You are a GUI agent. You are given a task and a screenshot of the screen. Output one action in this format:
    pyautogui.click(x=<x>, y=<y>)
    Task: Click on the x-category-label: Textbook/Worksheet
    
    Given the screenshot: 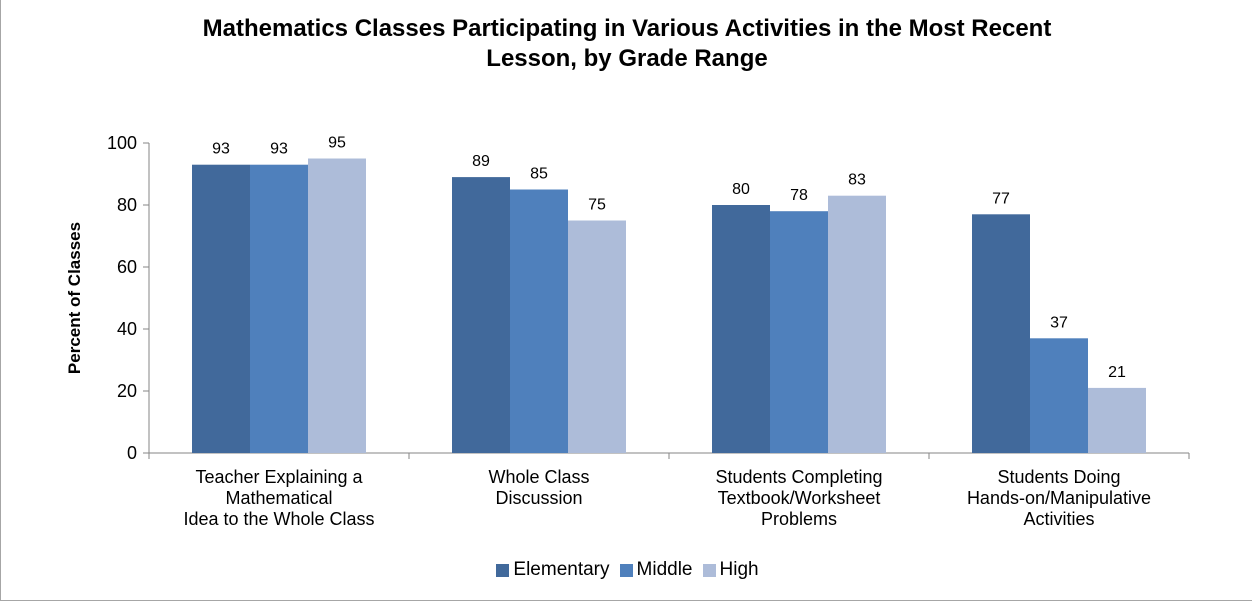 What is the action you would take?
    pyautogui.click(x=799, y=498)
    